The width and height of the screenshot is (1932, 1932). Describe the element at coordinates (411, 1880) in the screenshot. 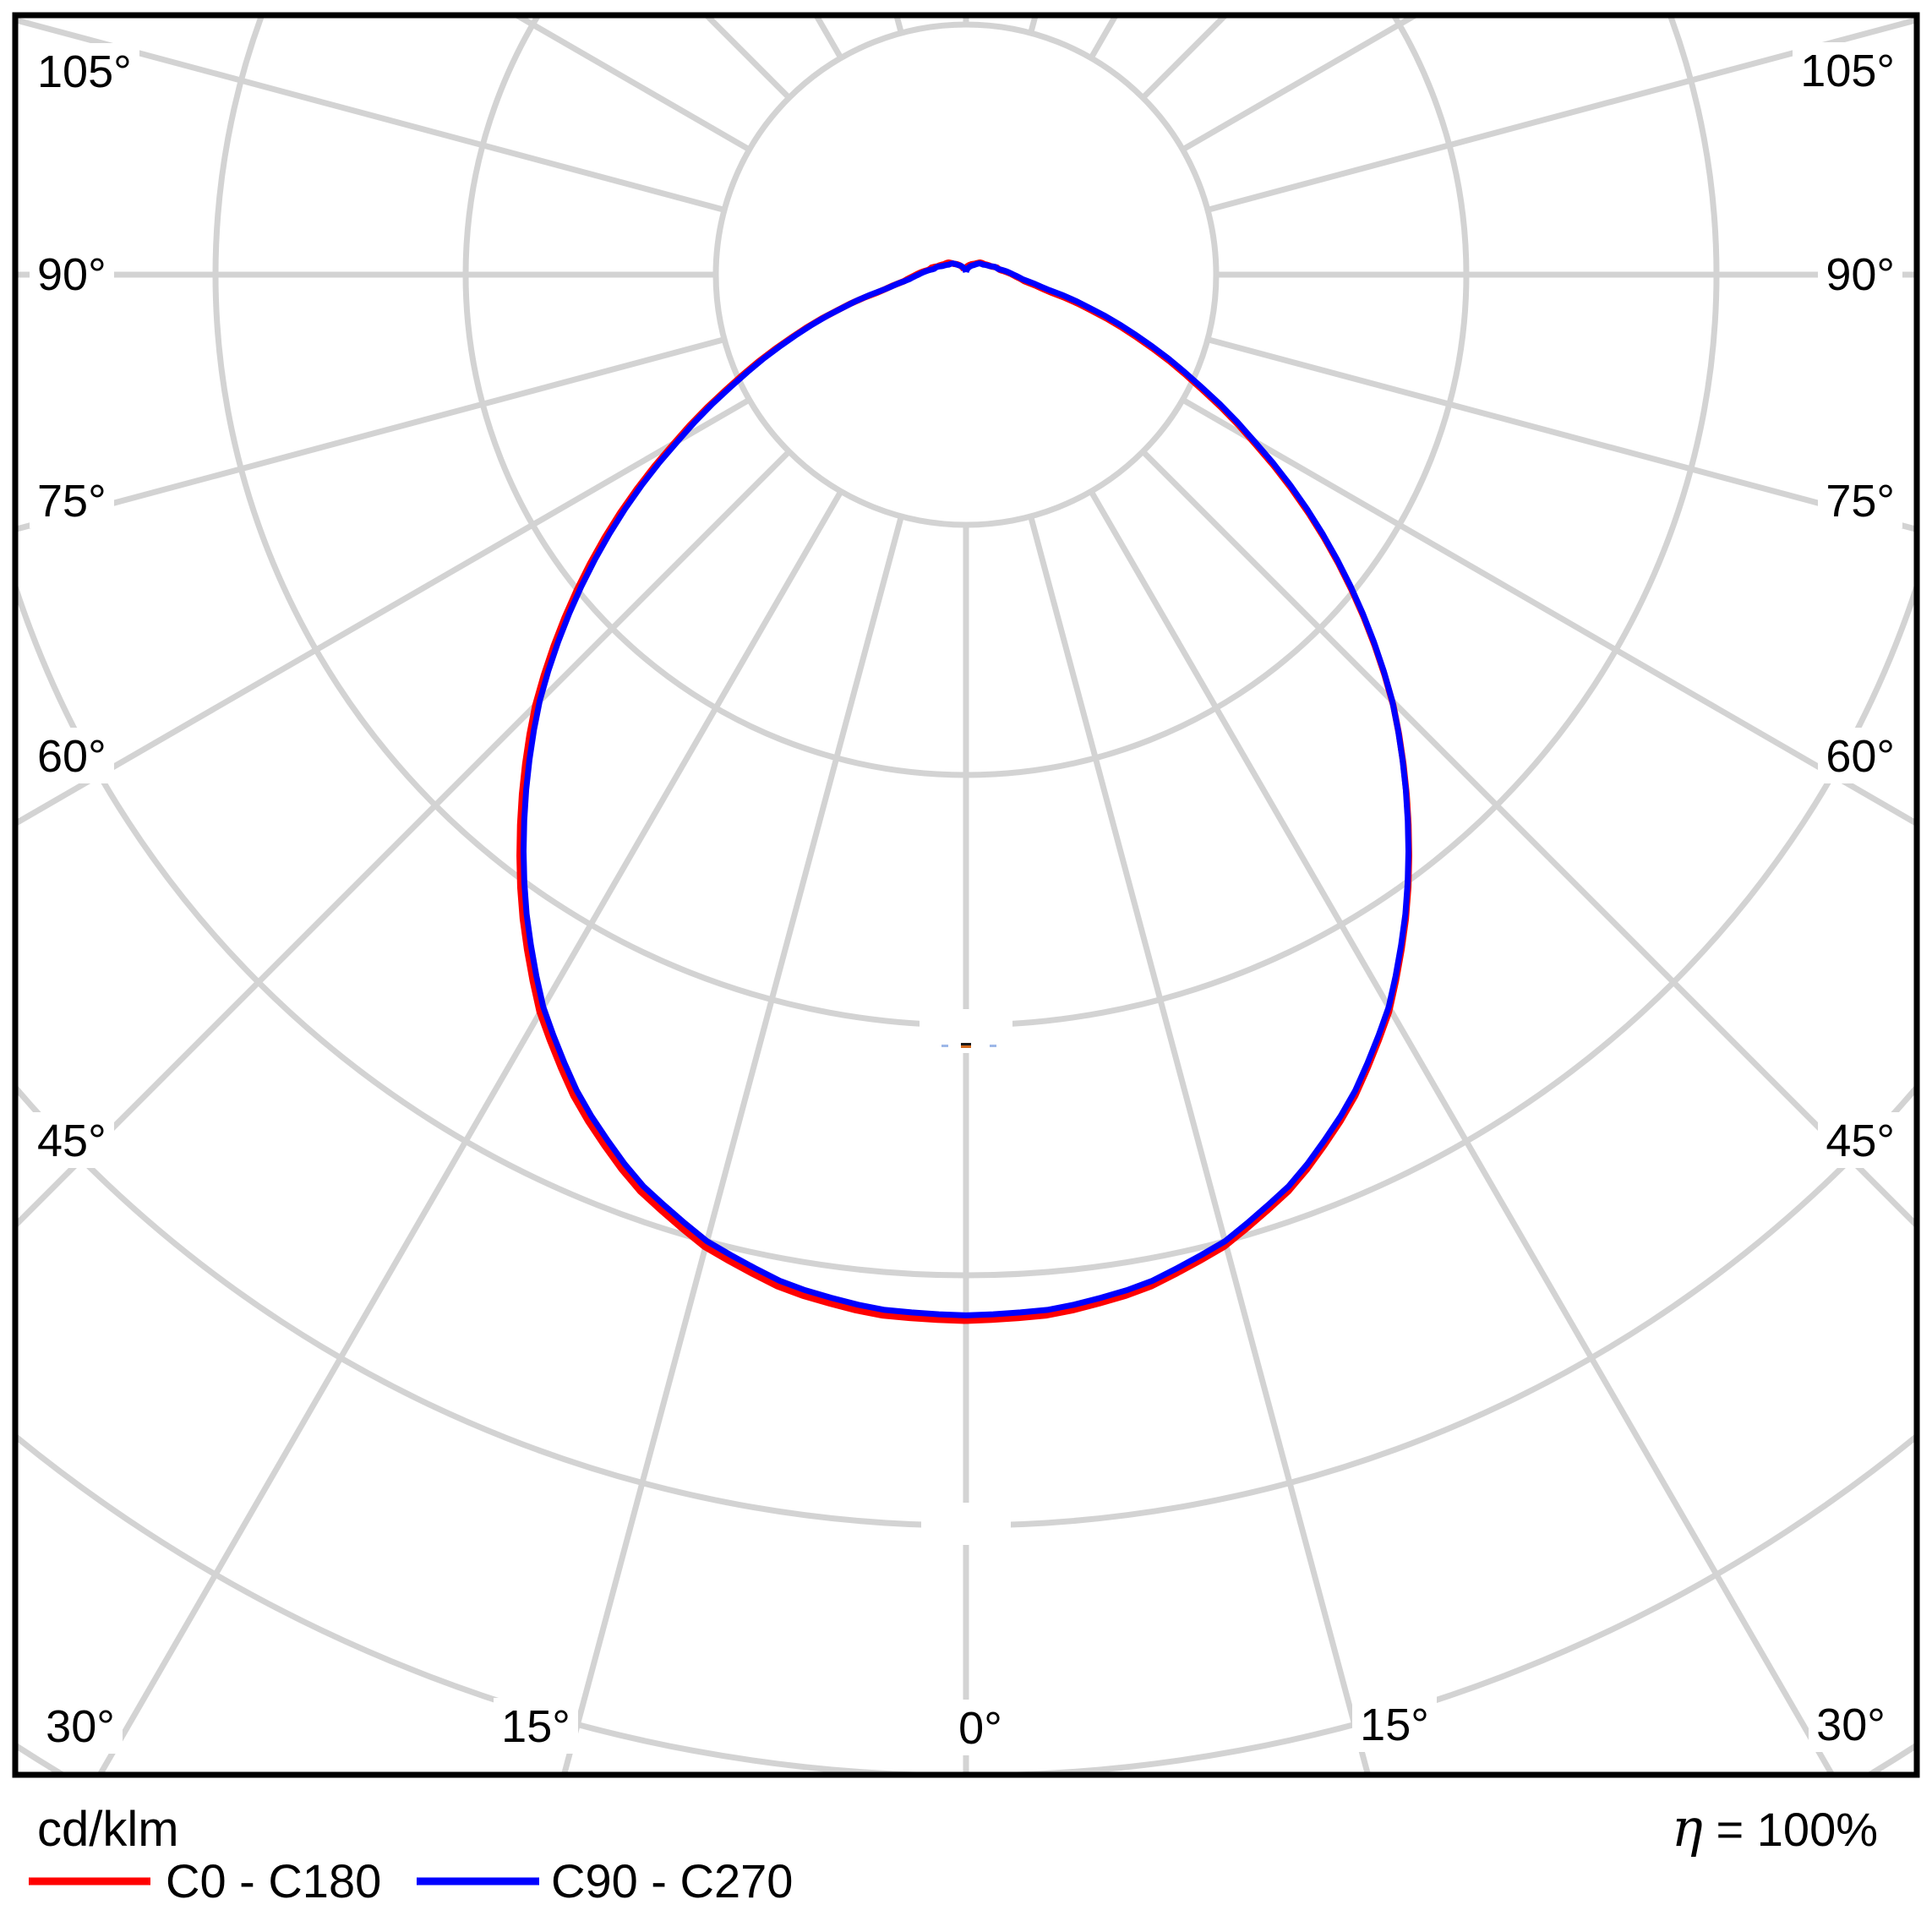

I see `legend: C0 - C180 C90 - C270` at that location.